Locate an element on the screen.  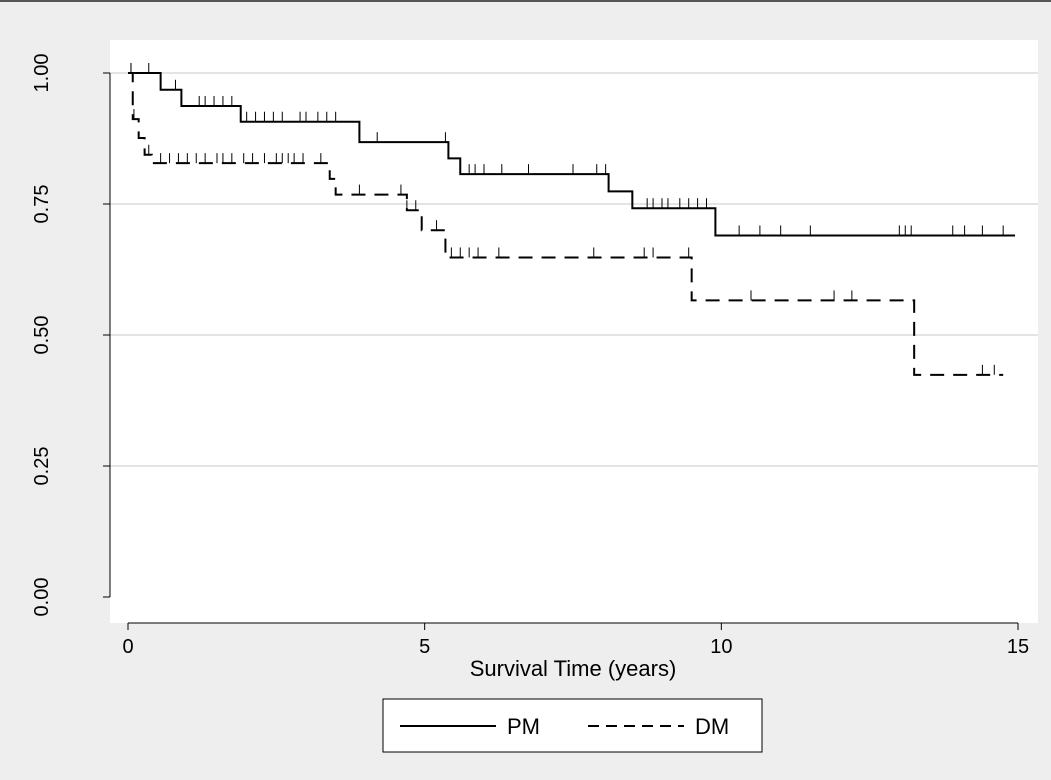
x-tick-label: 15 is located at coordinates (1018, 647).